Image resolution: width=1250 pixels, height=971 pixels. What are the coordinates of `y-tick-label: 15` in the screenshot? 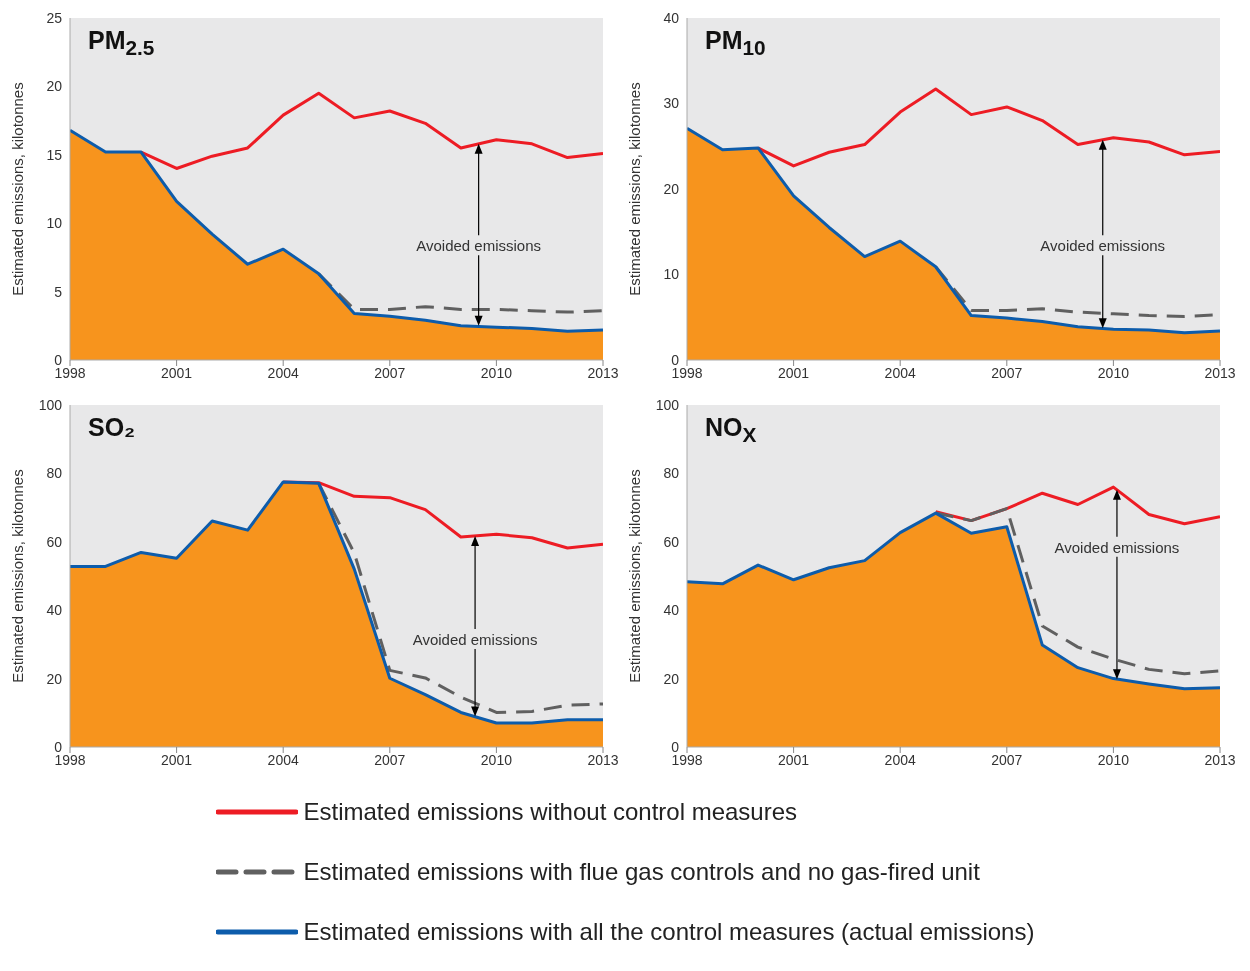 It's located at (54, 154).